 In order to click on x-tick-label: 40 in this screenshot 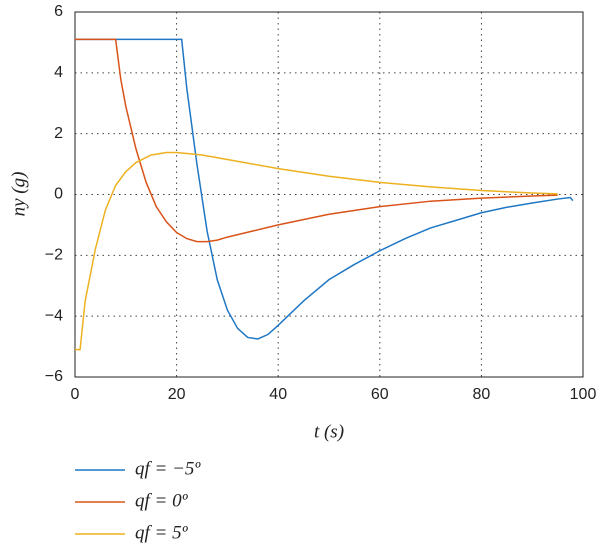, I will do `click(278, 394)`.